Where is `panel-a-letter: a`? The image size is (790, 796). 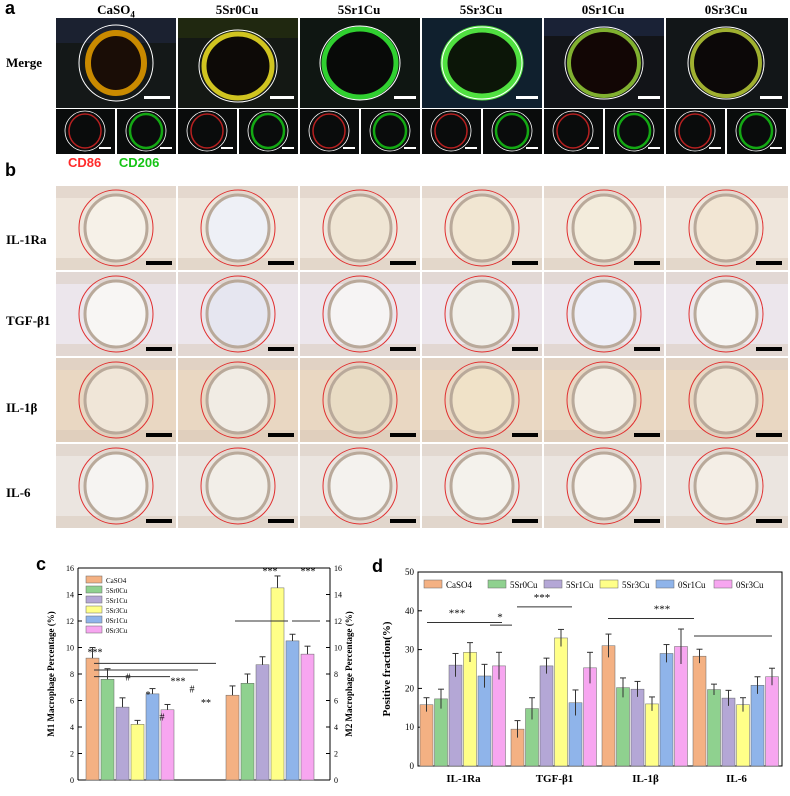
panel-a-letter: a is located at coordinates (10, 9).